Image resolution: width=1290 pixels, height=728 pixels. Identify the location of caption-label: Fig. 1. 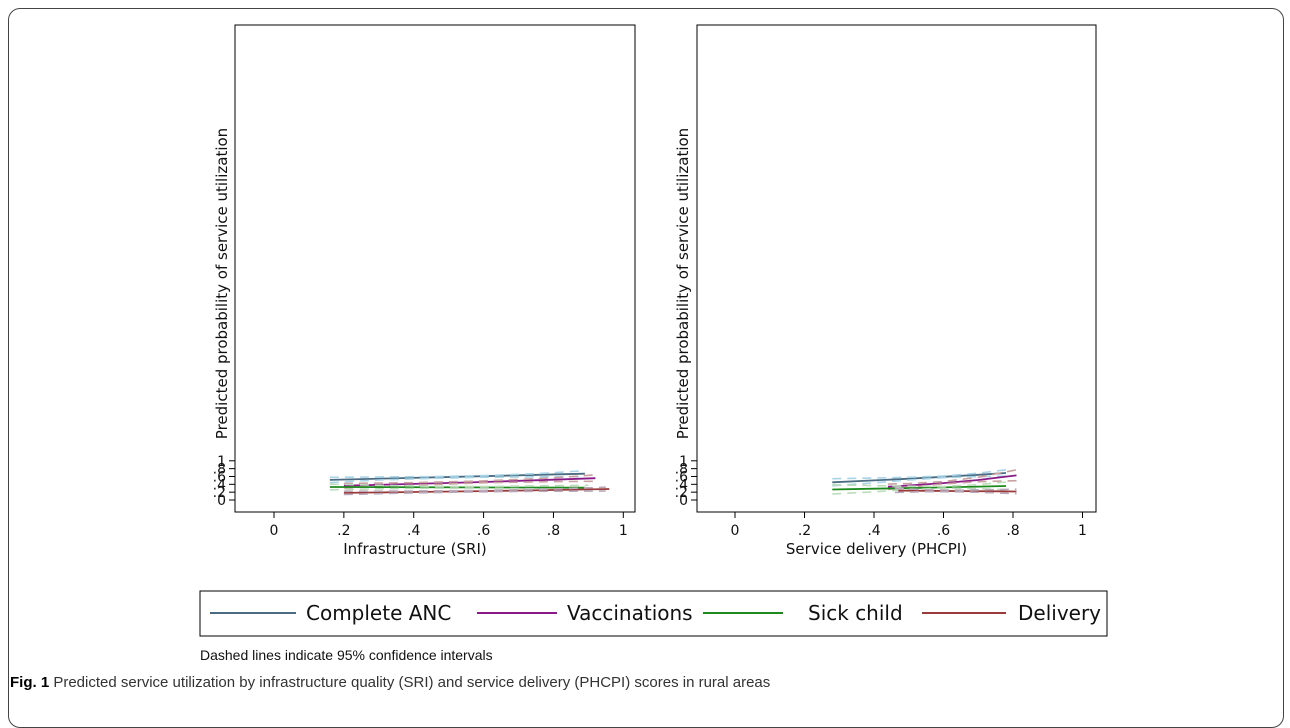
(30, 682).